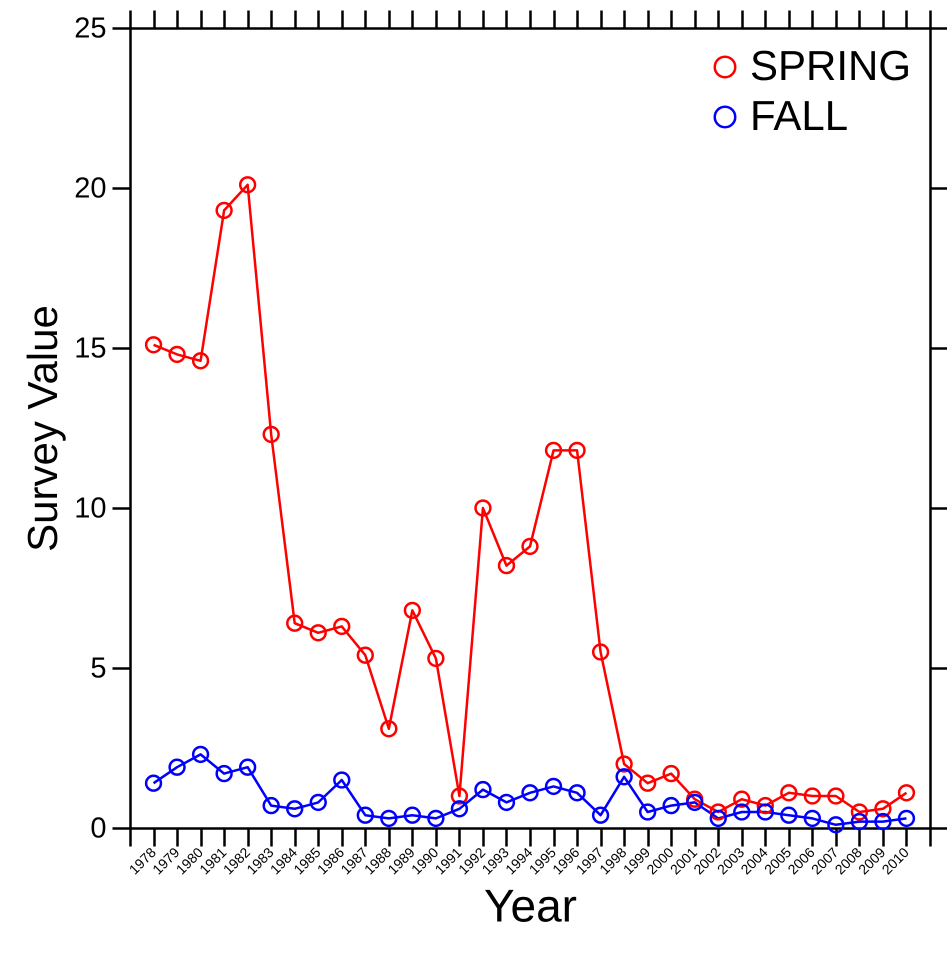  I want to click on x-axis-title: Year, so click(530, 905).